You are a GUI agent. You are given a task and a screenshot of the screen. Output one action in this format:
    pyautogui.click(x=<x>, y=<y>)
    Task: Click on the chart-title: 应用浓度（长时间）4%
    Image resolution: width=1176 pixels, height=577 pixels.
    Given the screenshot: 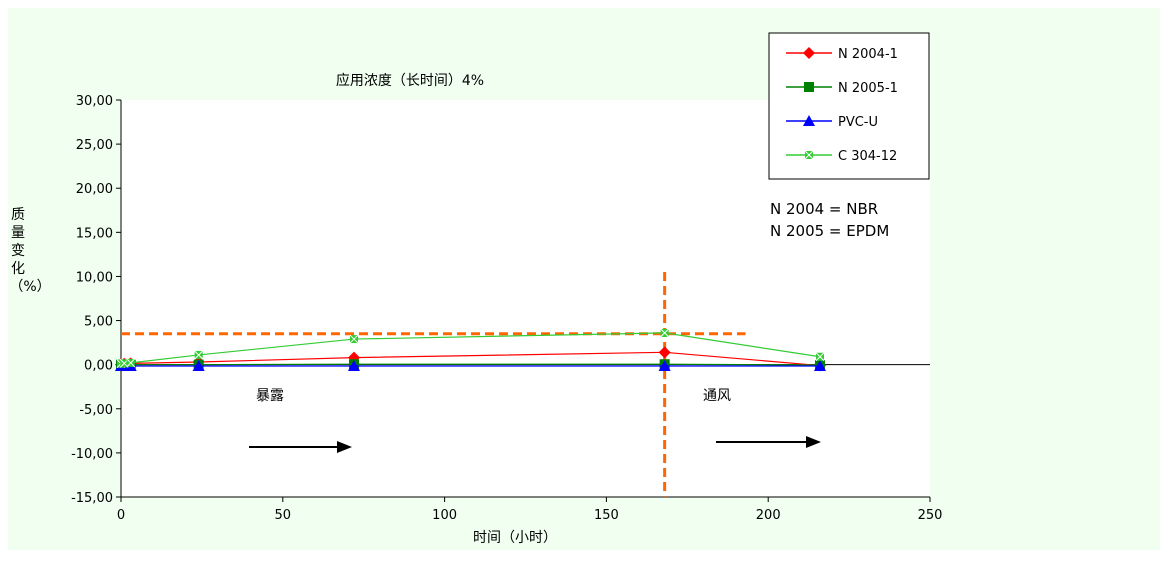 What is the action you would take?
    pyautogui.click(x=410, y=80)
    